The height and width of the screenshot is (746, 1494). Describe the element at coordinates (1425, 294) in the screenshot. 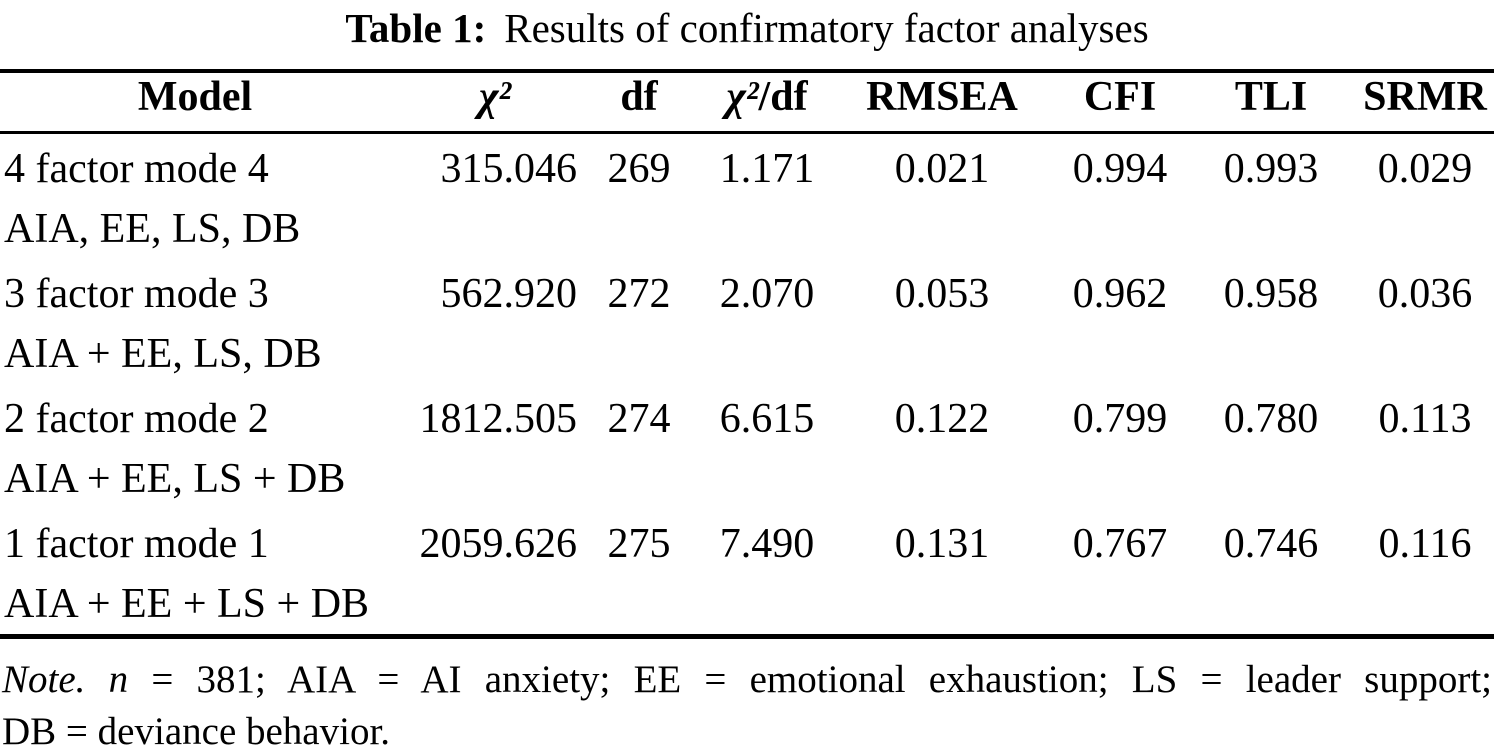

I see `cell-srmr: 0.036` at that location.